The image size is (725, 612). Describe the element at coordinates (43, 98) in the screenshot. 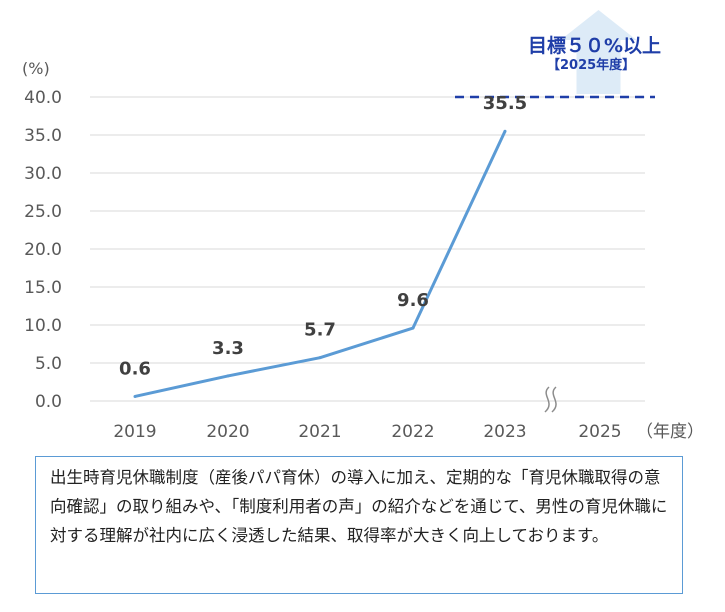

I see `y-tick-label: 40.0` at that location.